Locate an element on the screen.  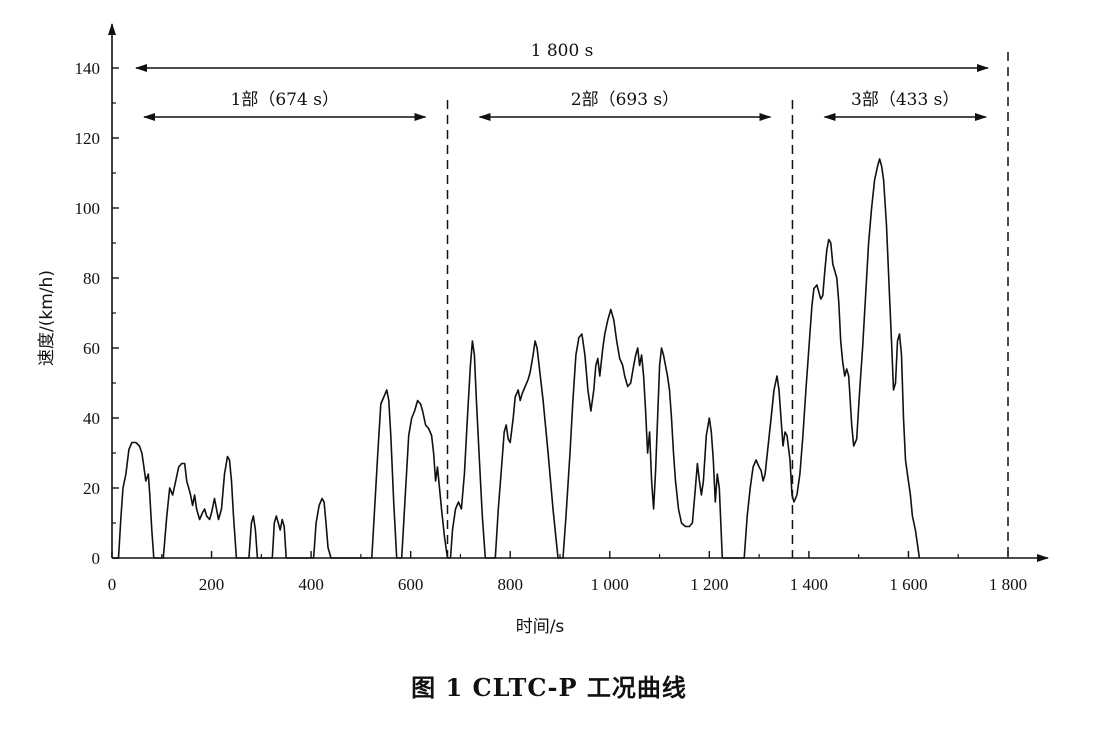
y-tick-label: 100 is located at coordinates (88, 208).